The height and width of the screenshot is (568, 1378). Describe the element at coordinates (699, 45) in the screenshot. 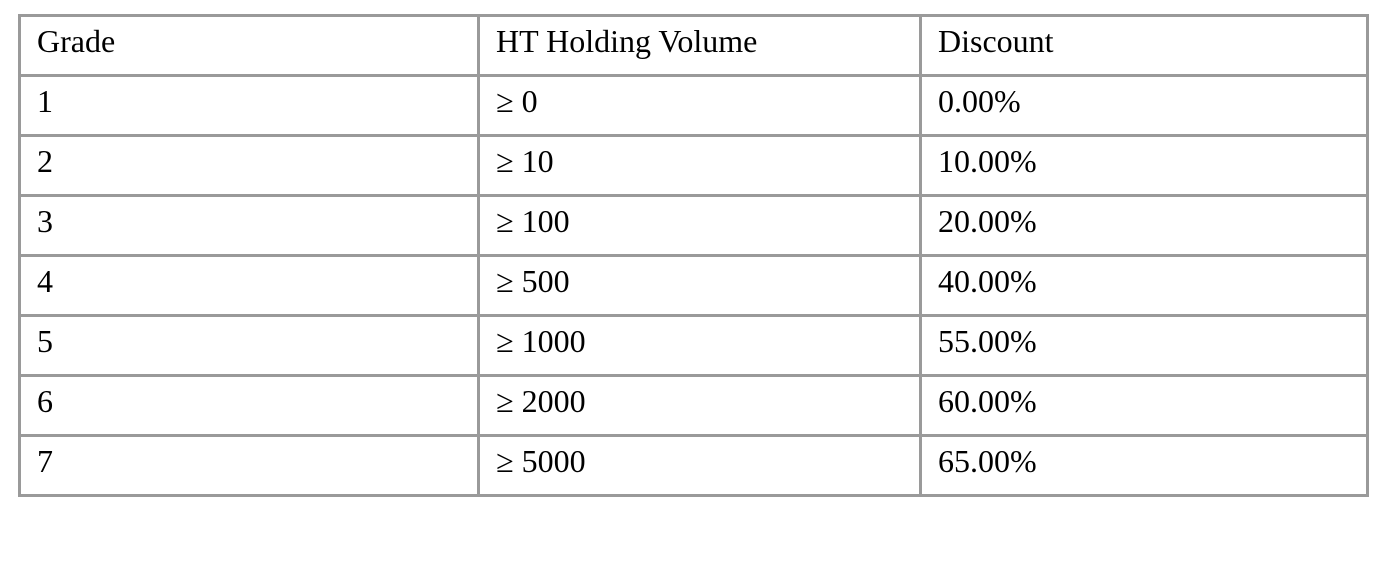

I see `header-ht-holding-volume: HT Holding Volume` at that location.